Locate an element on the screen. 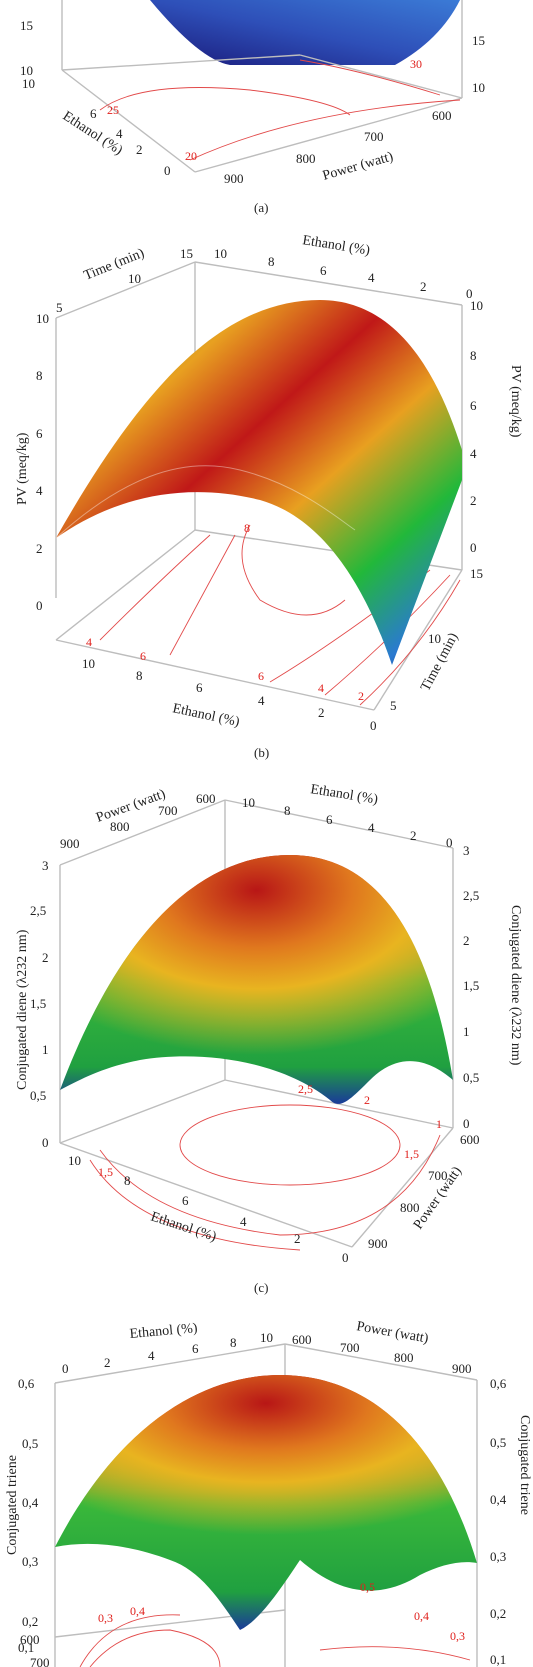 The height and width of the screenshot is (1667, 533). panel-b-z-tick-1: 8 is located at coordinates (39, 375).